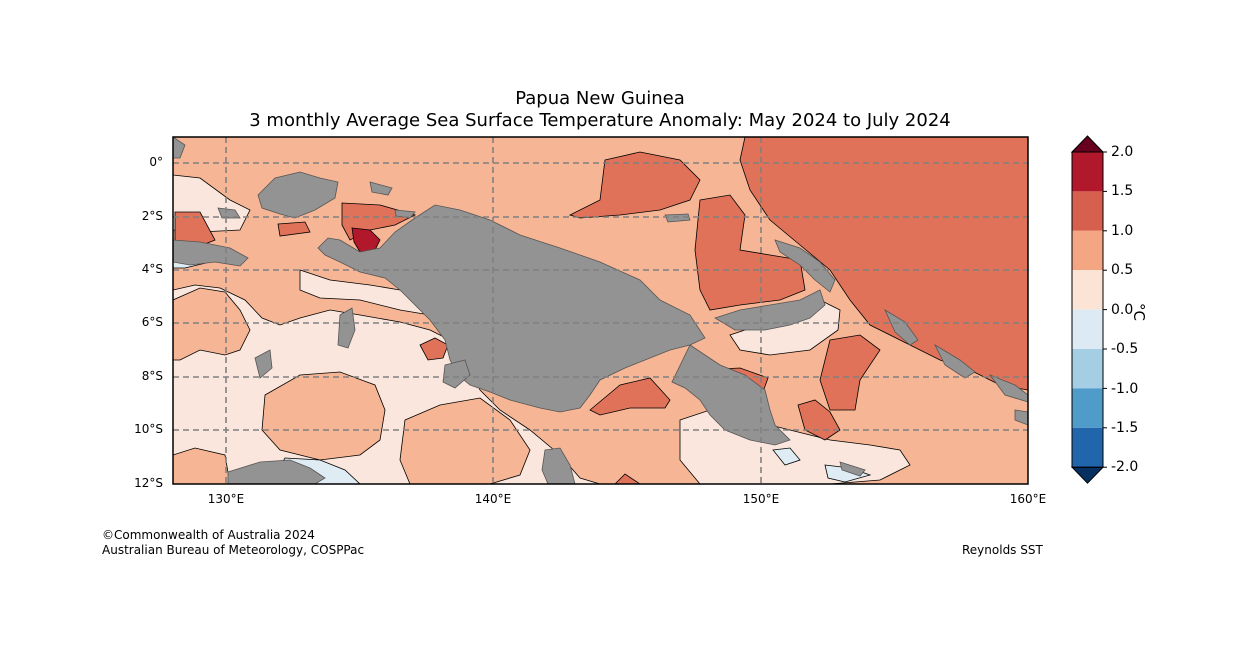 The height and width of the screenshot is (658, 1258). Describe the element at coordinates (152, 322) in the screenshot. I see `lat-label: 6°S` at that location.